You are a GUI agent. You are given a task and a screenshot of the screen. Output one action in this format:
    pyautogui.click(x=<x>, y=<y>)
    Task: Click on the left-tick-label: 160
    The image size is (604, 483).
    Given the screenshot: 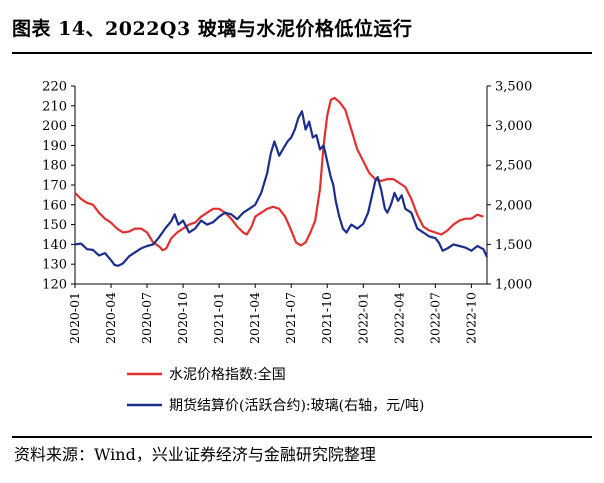 What is the action you would take?
    pyautogui.click(x=54, y=205)
    